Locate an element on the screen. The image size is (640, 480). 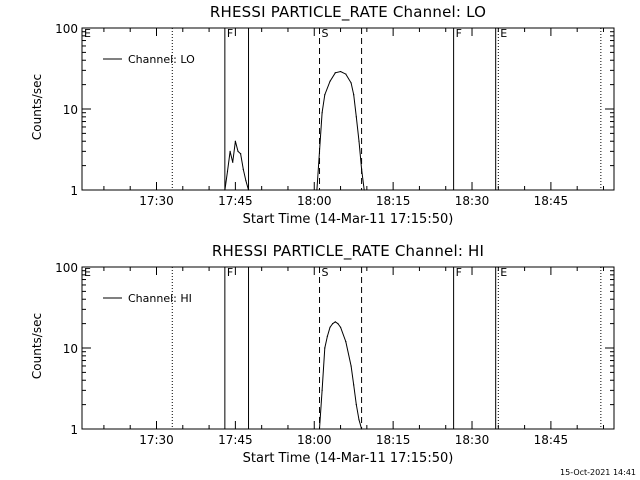
x-axis-label-hi: Start Time (14-Mar-11 17:15:50) is located at coordinates (348, 458).